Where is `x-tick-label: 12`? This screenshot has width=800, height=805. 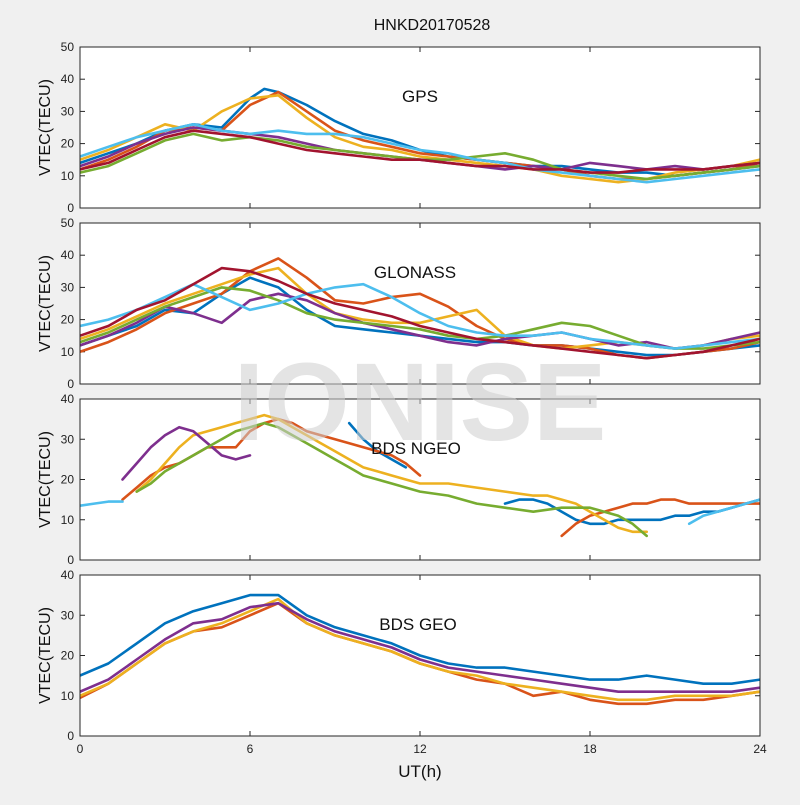
x-tick-label: 12 is located at coordinates (420, 749).